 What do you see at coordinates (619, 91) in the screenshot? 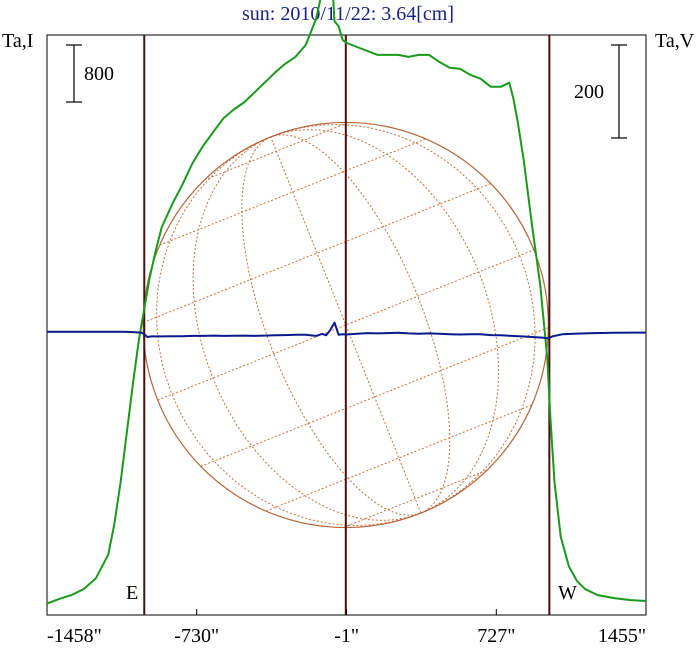
I see `v-scale-bar` at bounding box center [619, 91].